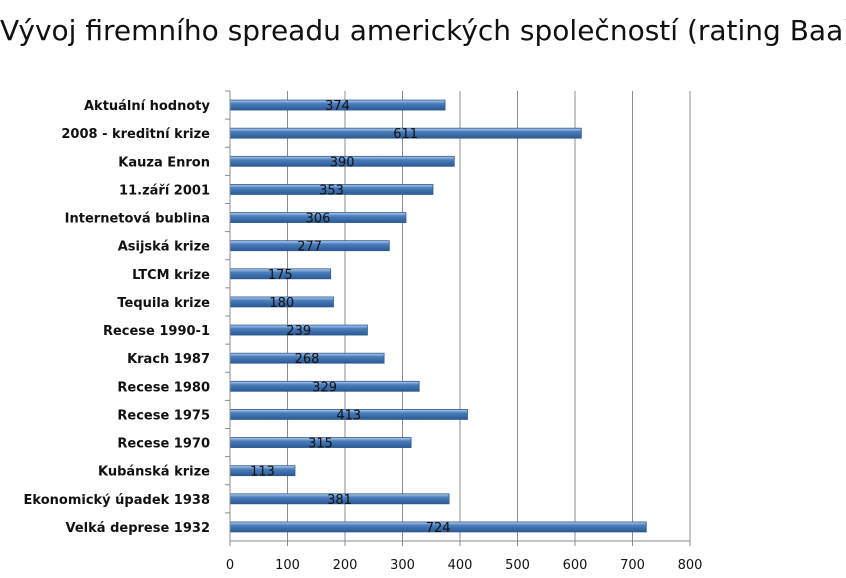 The image size is (846, 578). What do you see at coordinates (331, 190) in the screenshot?
I see `data-label: 353` at bounding box center [331, 190].